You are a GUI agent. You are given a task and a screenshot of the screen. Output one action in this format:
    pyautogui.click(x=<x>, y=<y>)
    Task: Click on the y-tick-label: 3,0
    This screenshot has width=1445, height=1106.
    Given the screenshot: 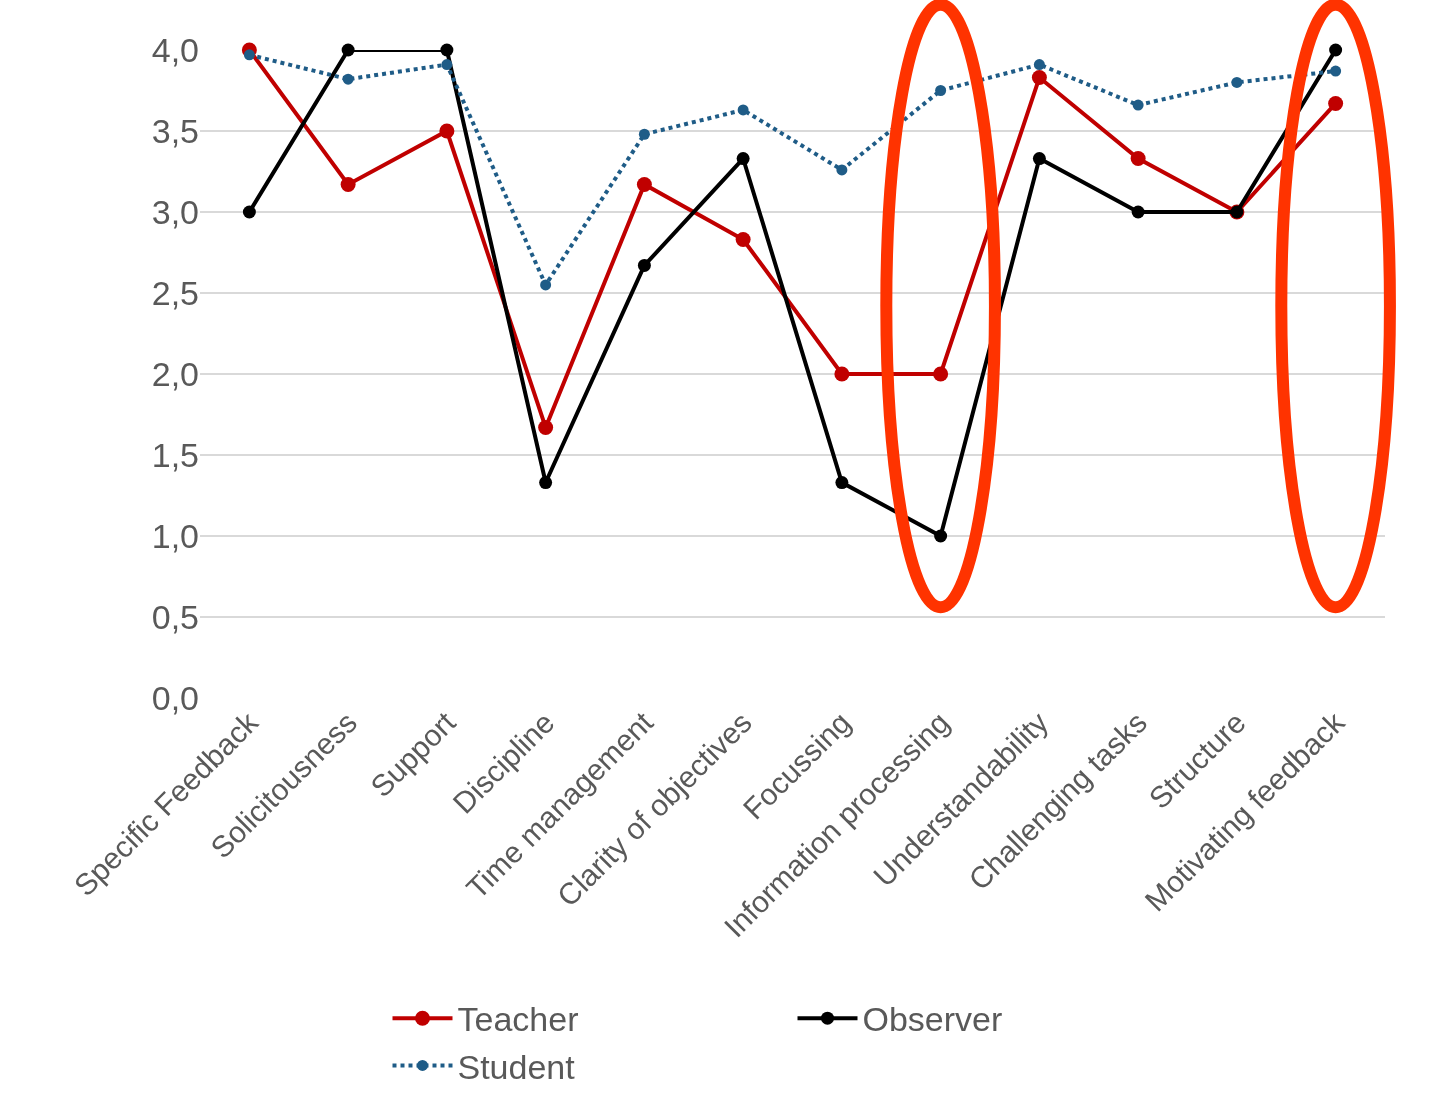 What is the action you would take?
    pyautogui.click(x=175, y=211)
    